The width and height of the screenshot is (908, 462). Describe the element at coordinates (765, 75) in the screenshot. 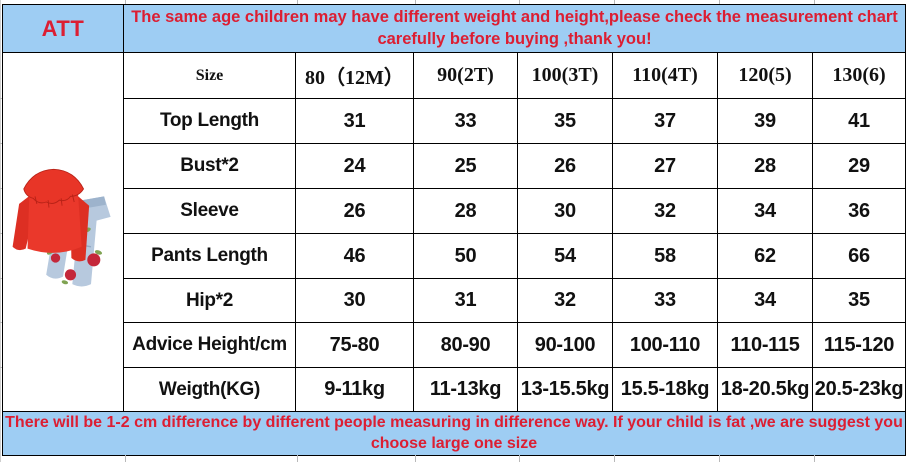

I see `column-header-120: 120(5)` at that location.